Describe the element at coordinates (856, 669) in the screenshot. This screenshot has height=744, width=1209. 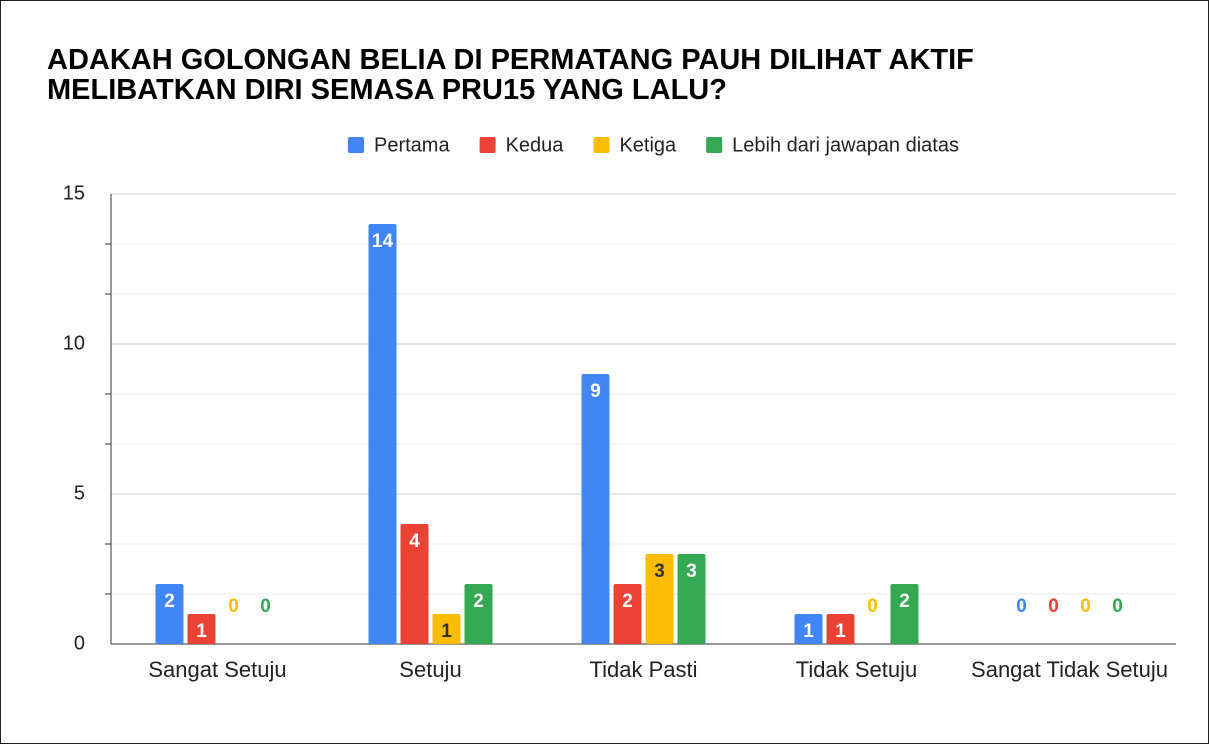
I see `x-tick-label: Tidak Setuju` at that location.